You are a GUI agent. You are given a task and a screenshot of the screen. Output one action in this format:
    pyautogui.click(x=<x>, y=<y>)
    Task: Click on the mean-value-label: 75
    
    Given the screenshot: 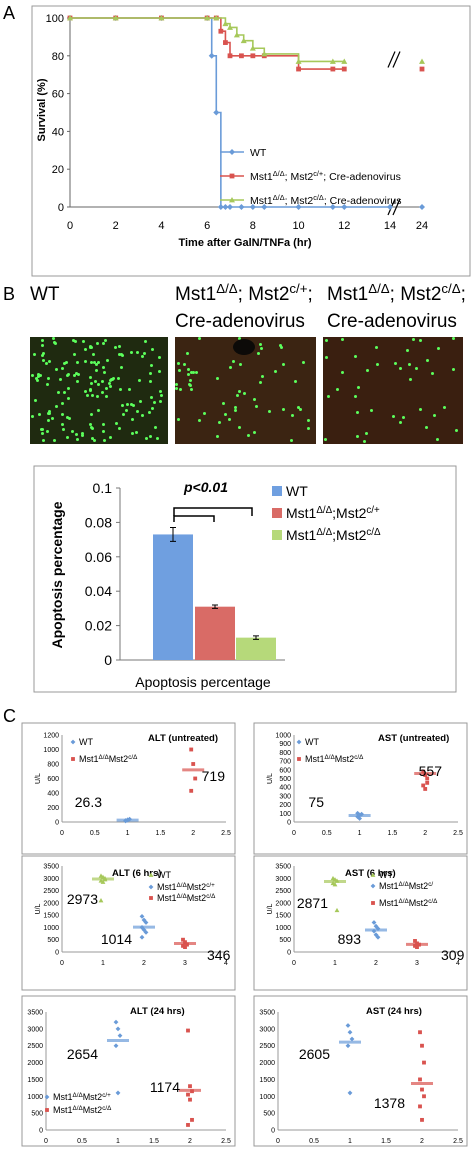 What is the action you would take?
    pyautogui.click(x=316, y=802)
    